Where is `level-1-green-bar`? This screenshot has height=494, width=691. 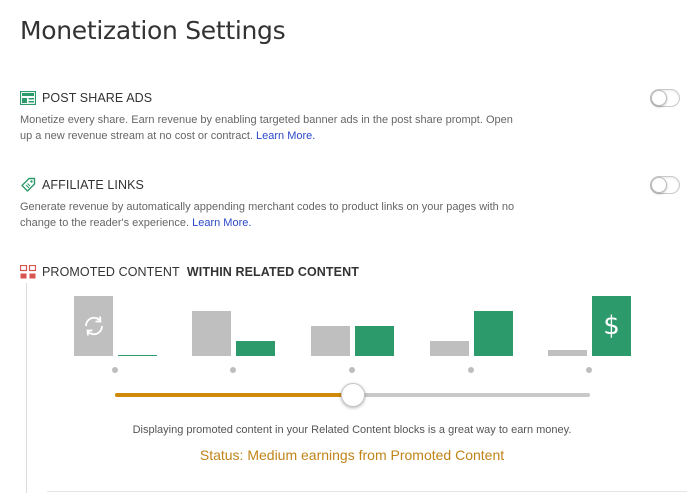 level-1-green-bar is located at coordinates (137, 355).